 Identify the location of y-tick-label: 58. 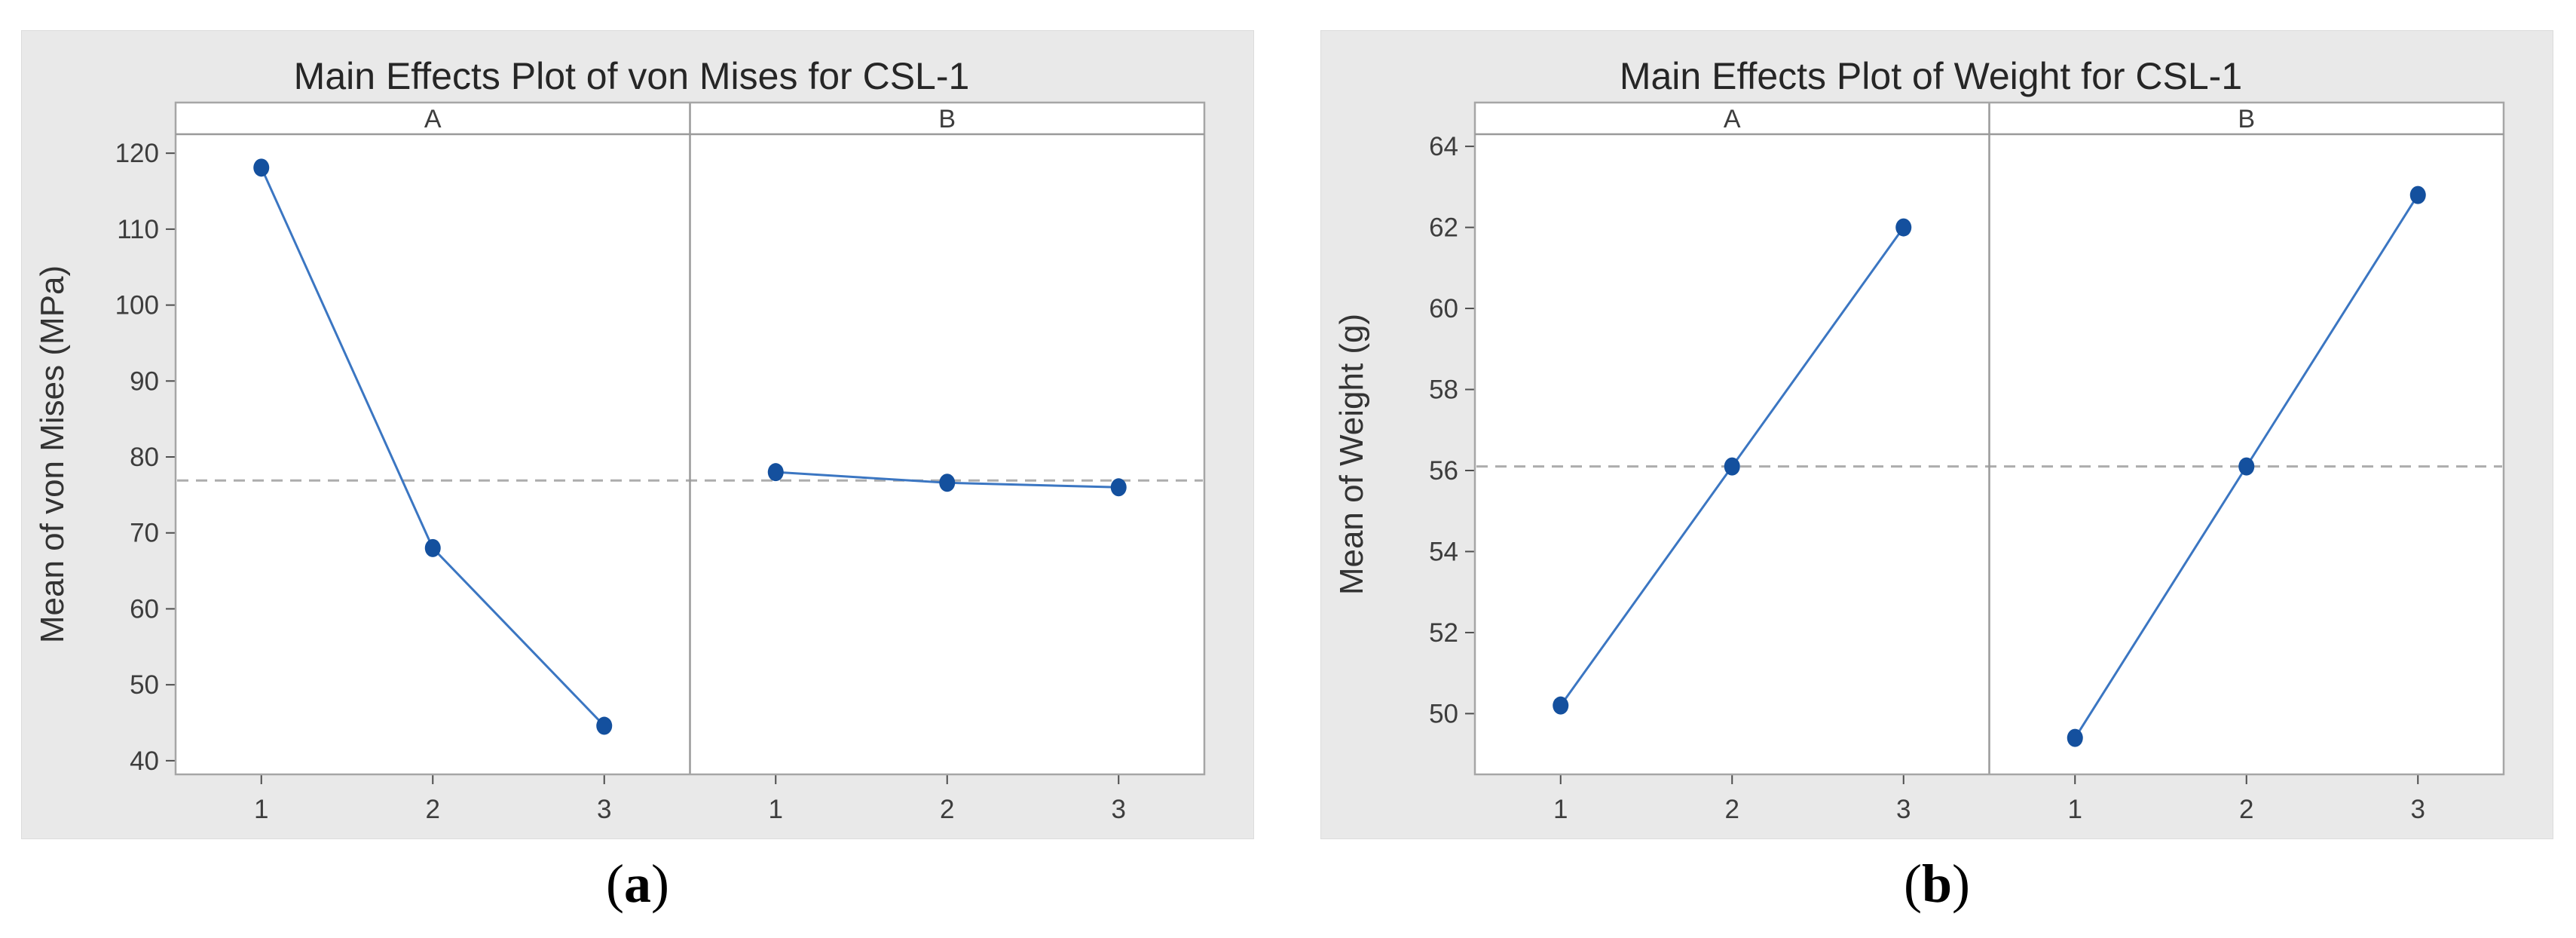
(1443, 390).